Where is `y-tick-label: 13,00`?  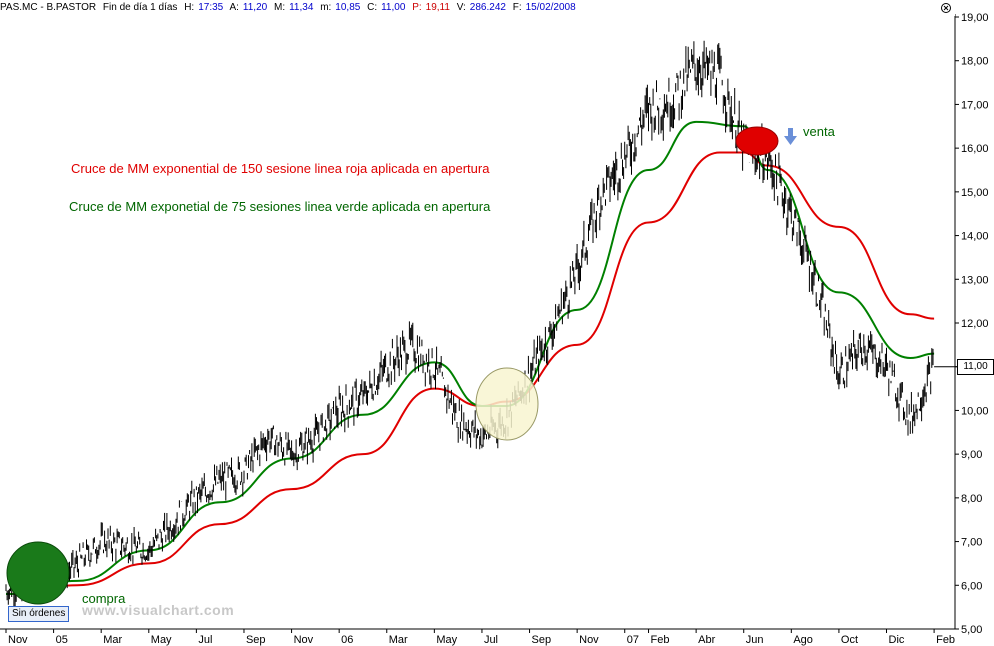 y-tick-label: 13,00 is located at coordinates (975, 280).